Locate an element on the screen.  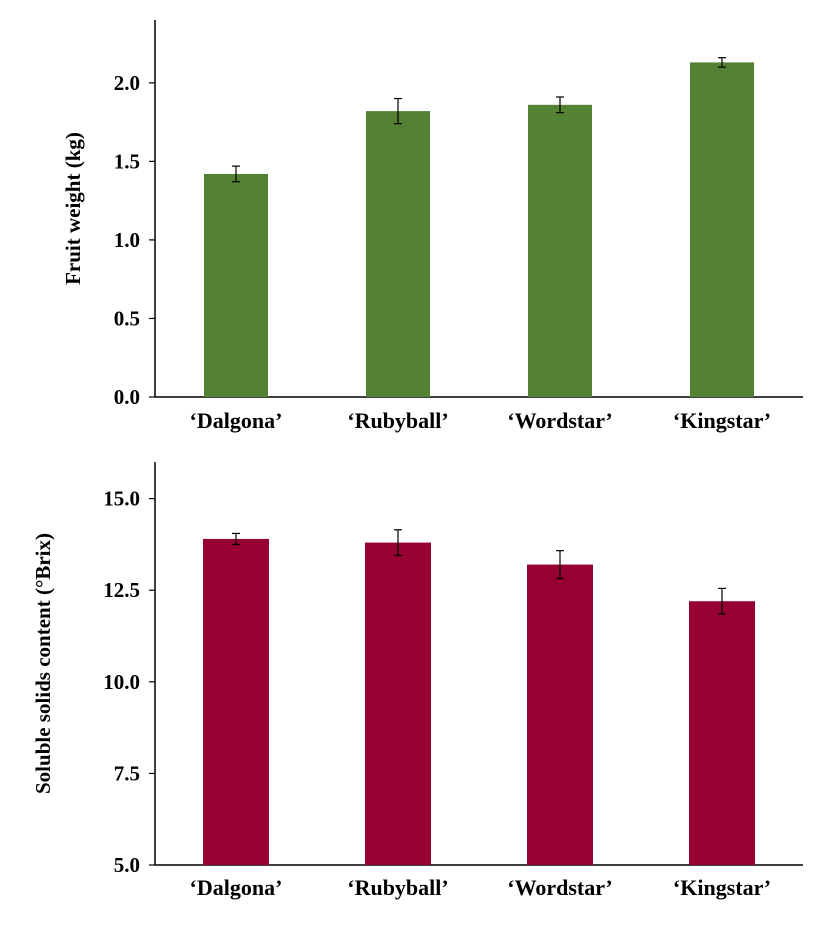
y-tick-label: 5.0 is located at coordinates (127, 865).